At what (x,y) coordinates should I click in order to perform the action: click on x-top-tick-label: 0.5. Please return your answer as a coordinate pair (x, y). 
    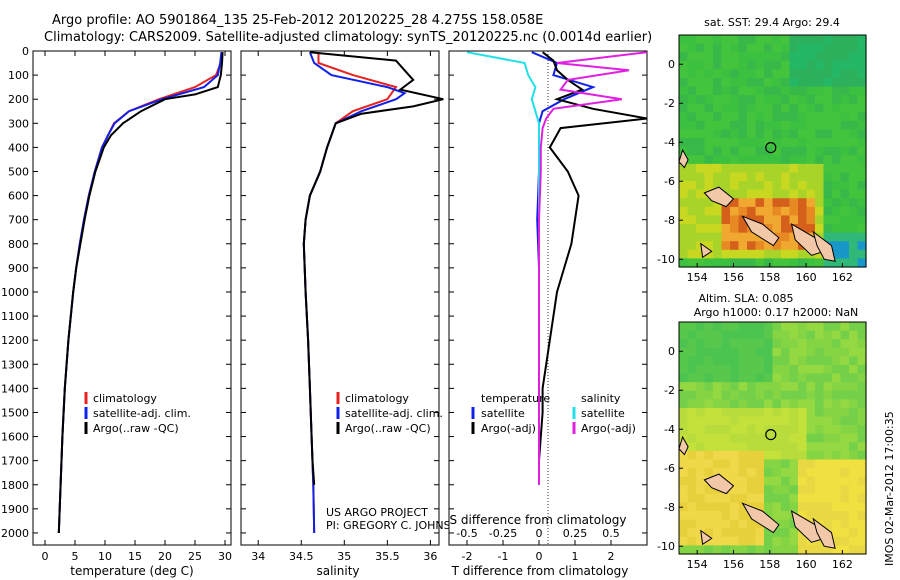
    Looking at the image, I should click on (611, 533).